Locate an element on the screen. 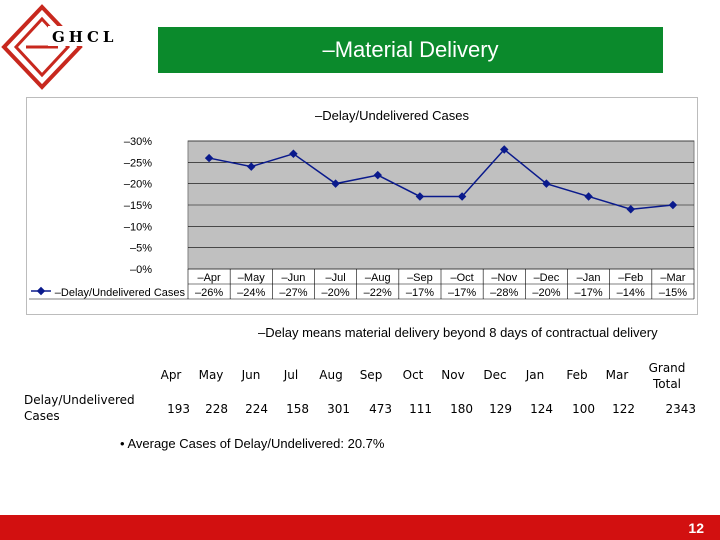 This screenshot has width=720, height=540. x-tick-label: –May is located at coordinates (251, 278).